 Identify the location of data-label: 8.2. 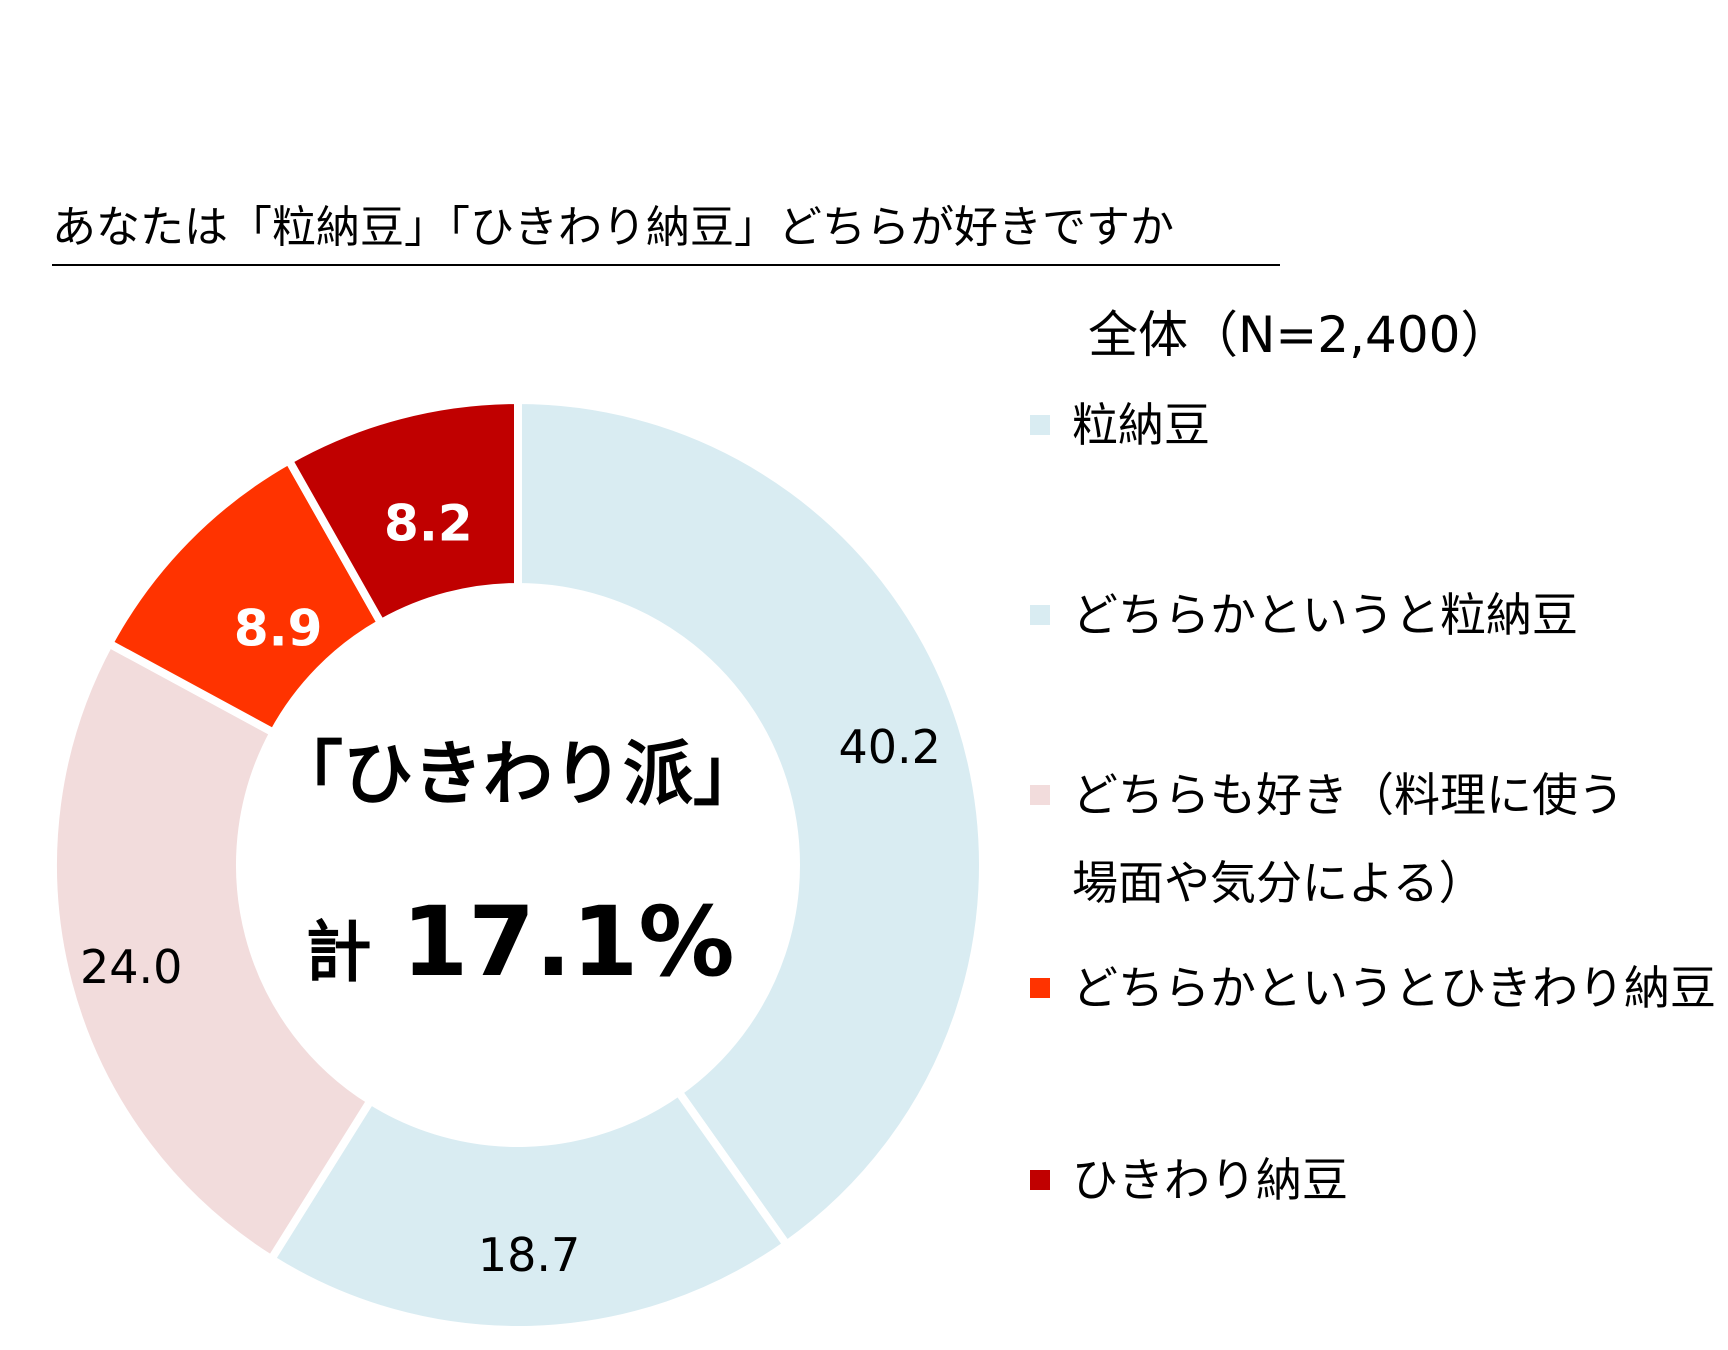
(428, 524).